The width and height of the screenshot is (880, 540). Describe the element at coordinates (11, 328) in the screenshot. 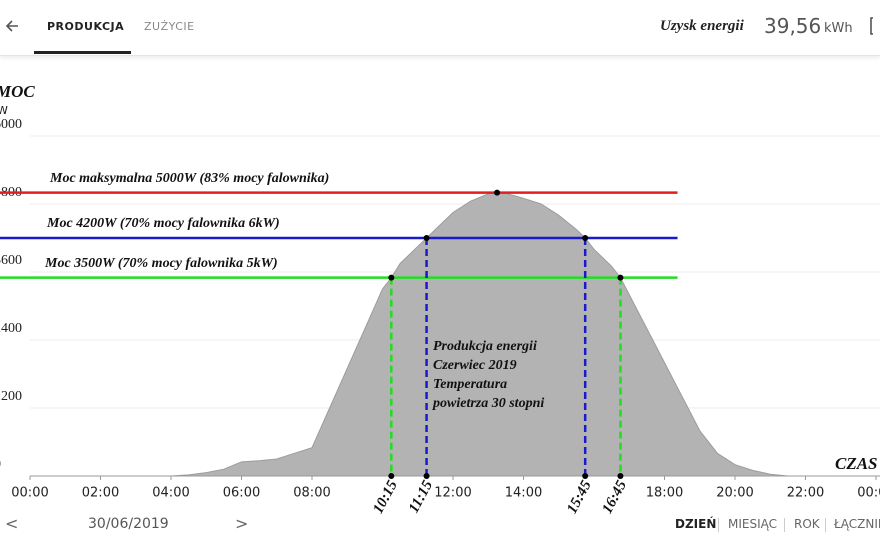

I see `y-tick-label: 2400` at that location.